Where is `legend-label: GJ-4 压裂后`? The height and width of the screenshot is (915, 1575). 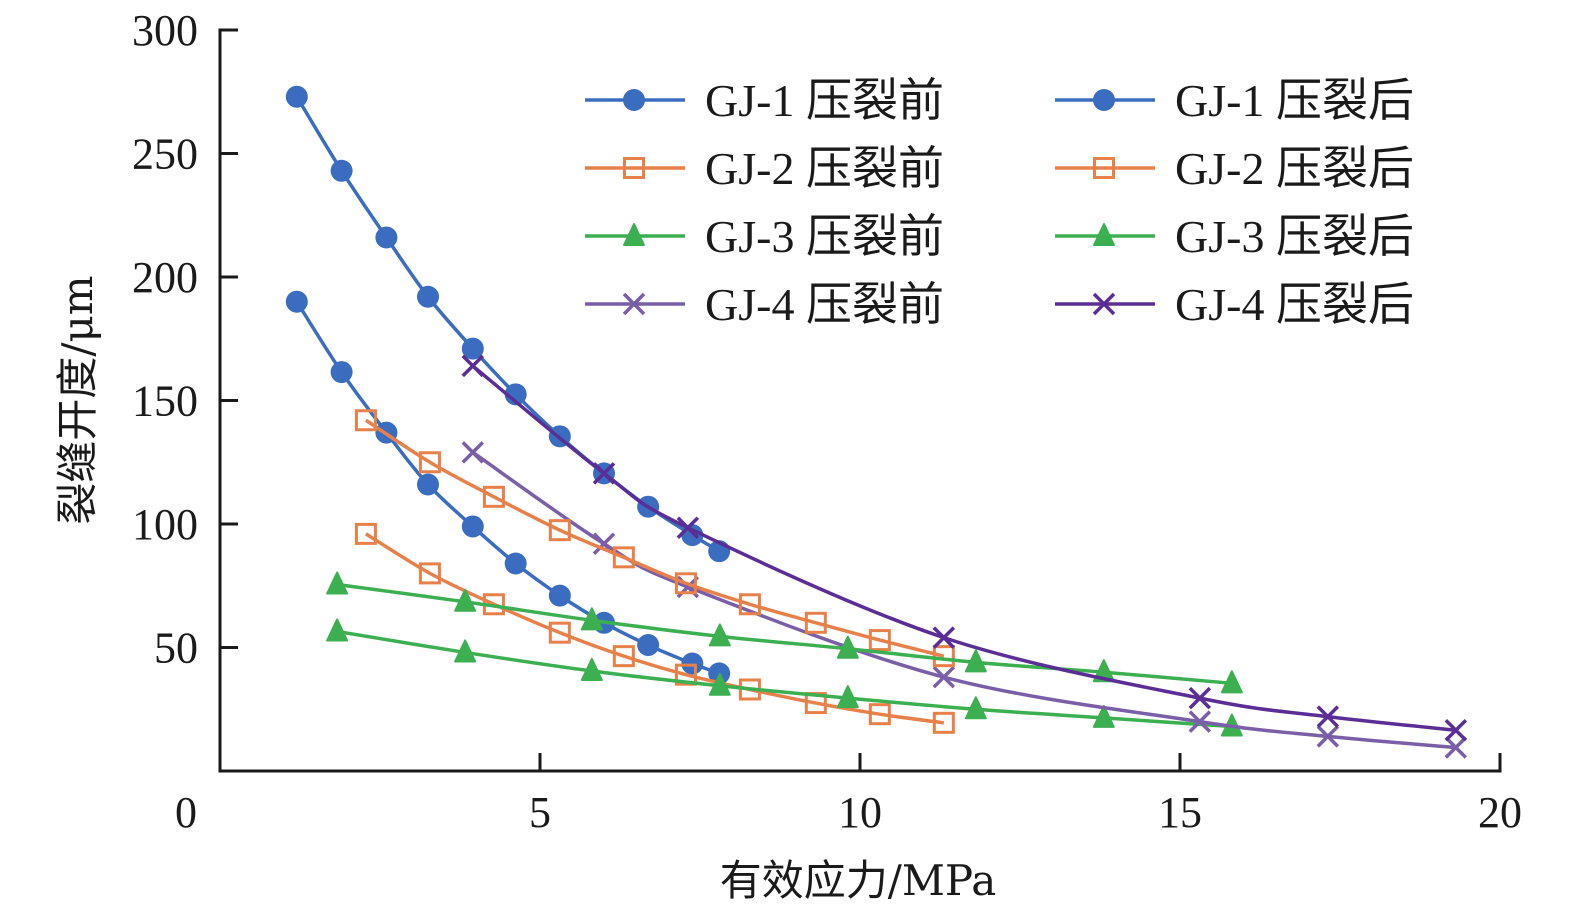
legend-label: GJ-4 压裂后 is located at coordinates (1294, 304).